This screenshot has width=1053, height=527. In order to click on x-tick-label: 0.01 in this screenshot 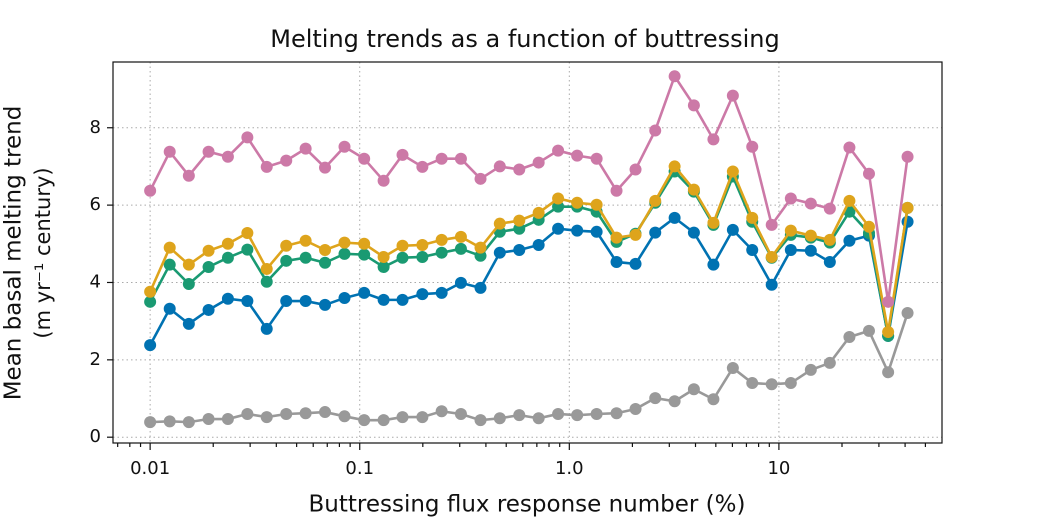, I will do `click(150, 468)`.